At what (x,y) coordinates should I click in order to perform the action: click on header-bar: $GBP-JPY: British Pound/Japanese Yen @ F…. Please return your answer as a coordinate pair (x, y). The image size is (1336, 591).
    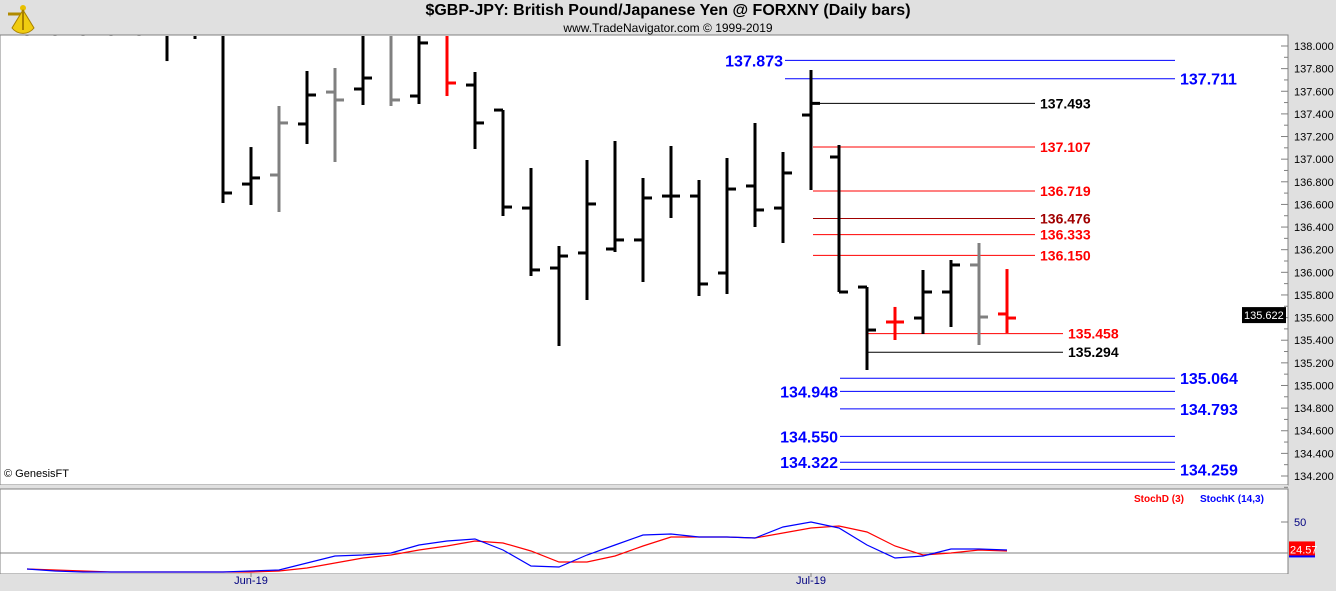
    Looking at the image, I should click on (668, 17).